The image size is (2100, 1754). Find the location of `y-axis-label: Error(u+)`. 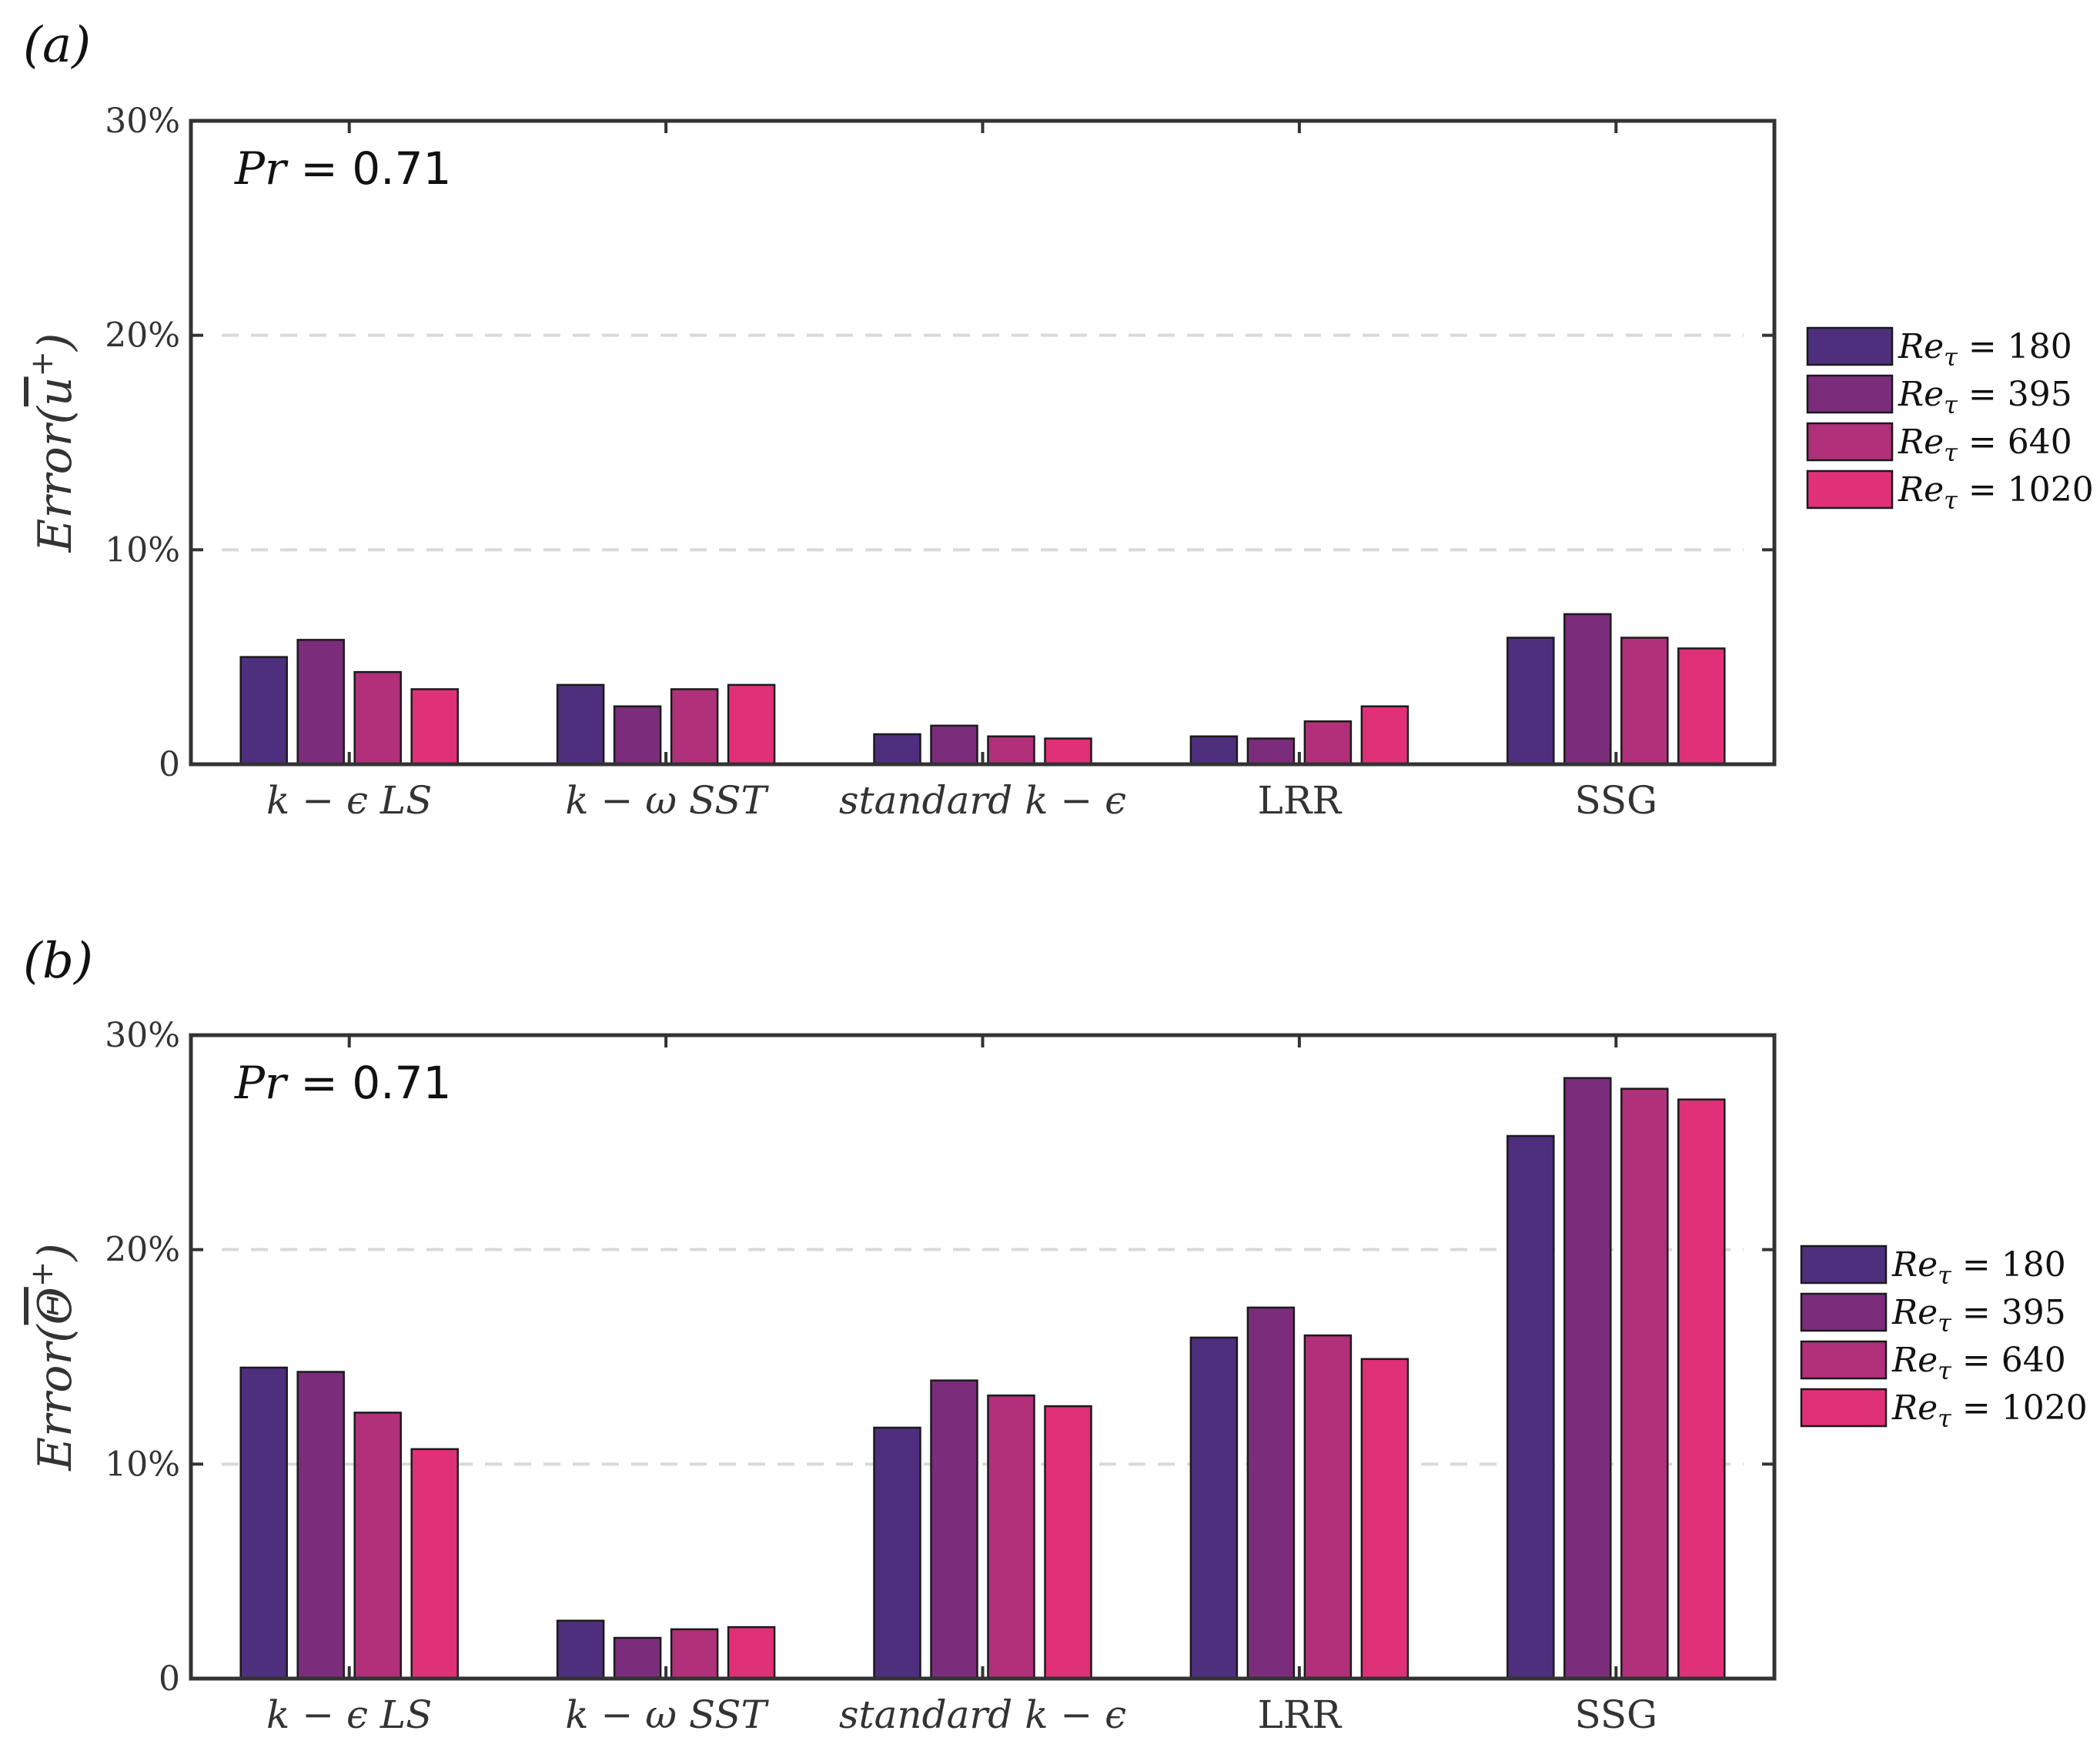

y-axis-label: Error(u+) is located at coordinates (53, 443).